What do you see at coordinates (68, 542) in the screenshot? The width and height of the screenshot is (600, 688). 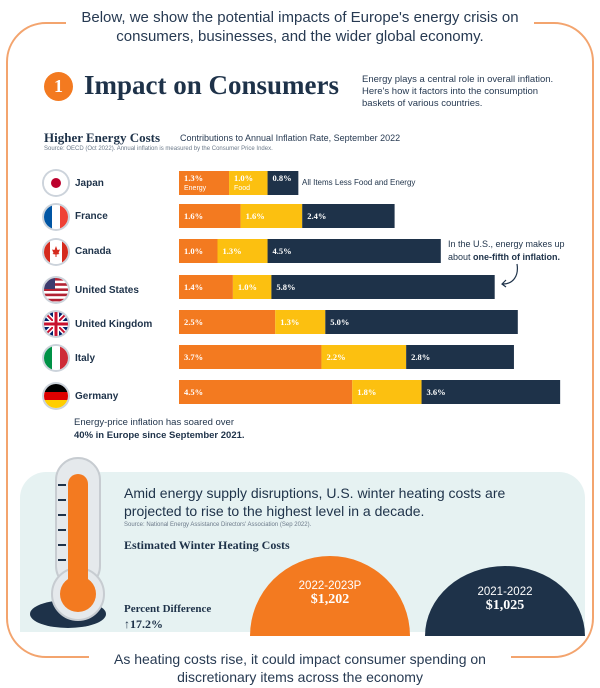 I see `thermometer-icon` at bounding box center [68, 542].